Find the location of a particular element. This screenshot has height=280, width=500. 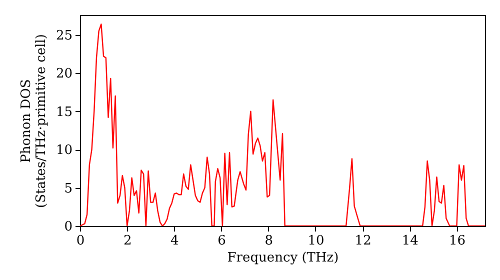

x-tick-label: 2 is located at coordinates (127, 241).